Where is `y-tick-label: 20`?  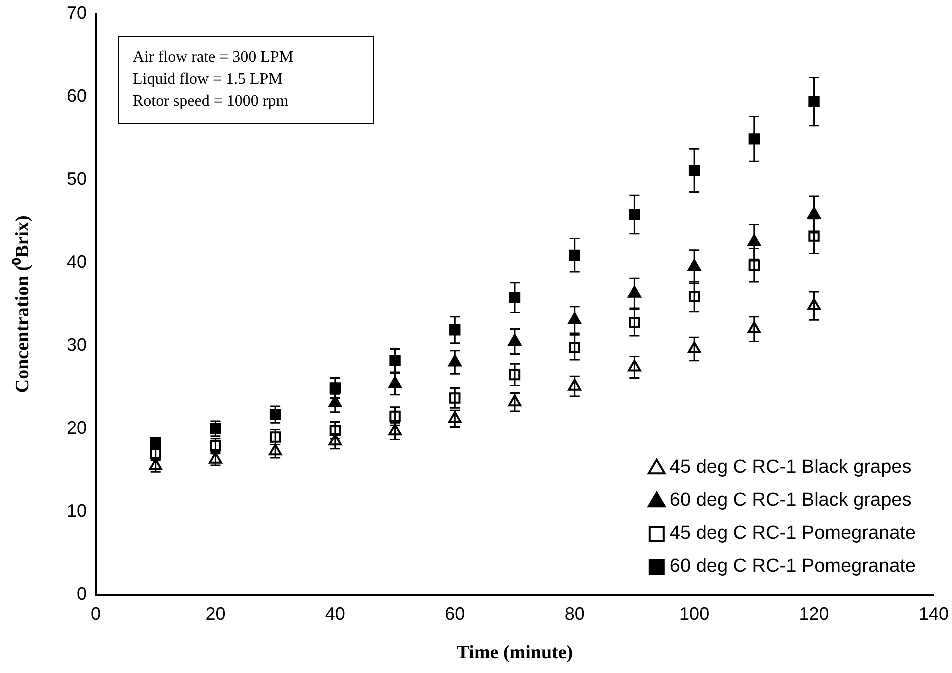
y-tick-label: 20 is located at coordinates (76, 428).